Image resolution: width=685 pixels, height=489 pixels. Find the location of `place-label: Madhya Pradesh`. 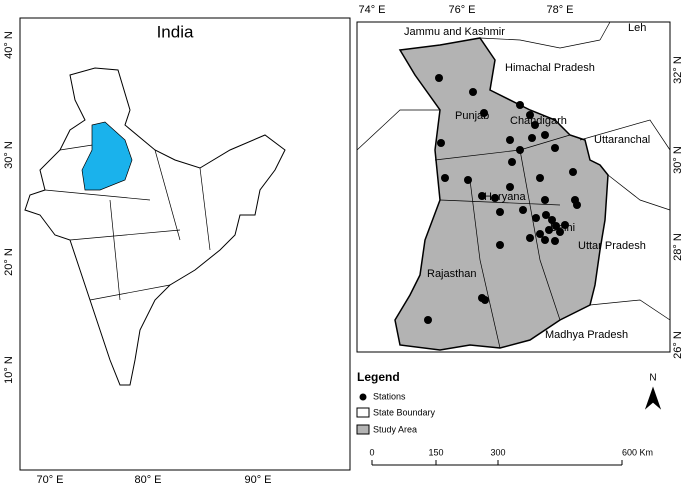

place-label: Madhya Pradesh is located at coordinates (586, 335).